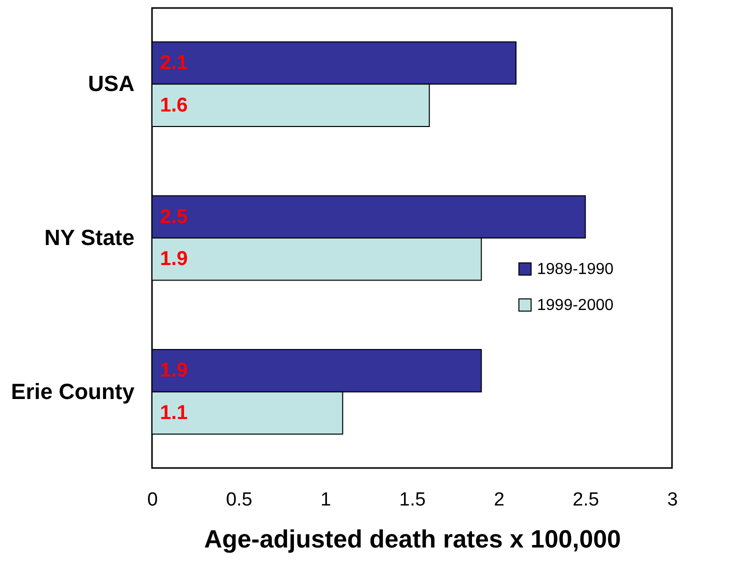 The width and height of the screenshot is (746, 568). Describe the element at coordinates (412, 540) in the screenshot. I see `x-axis-title: Age-adjusted death rates x 100,000` at that location.